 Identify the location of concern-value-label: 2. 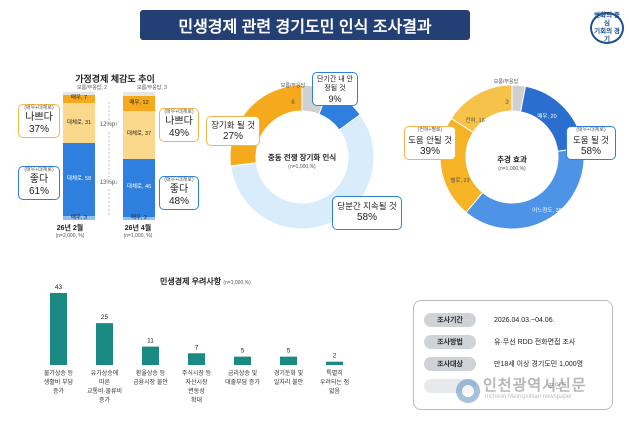
(335, 356).